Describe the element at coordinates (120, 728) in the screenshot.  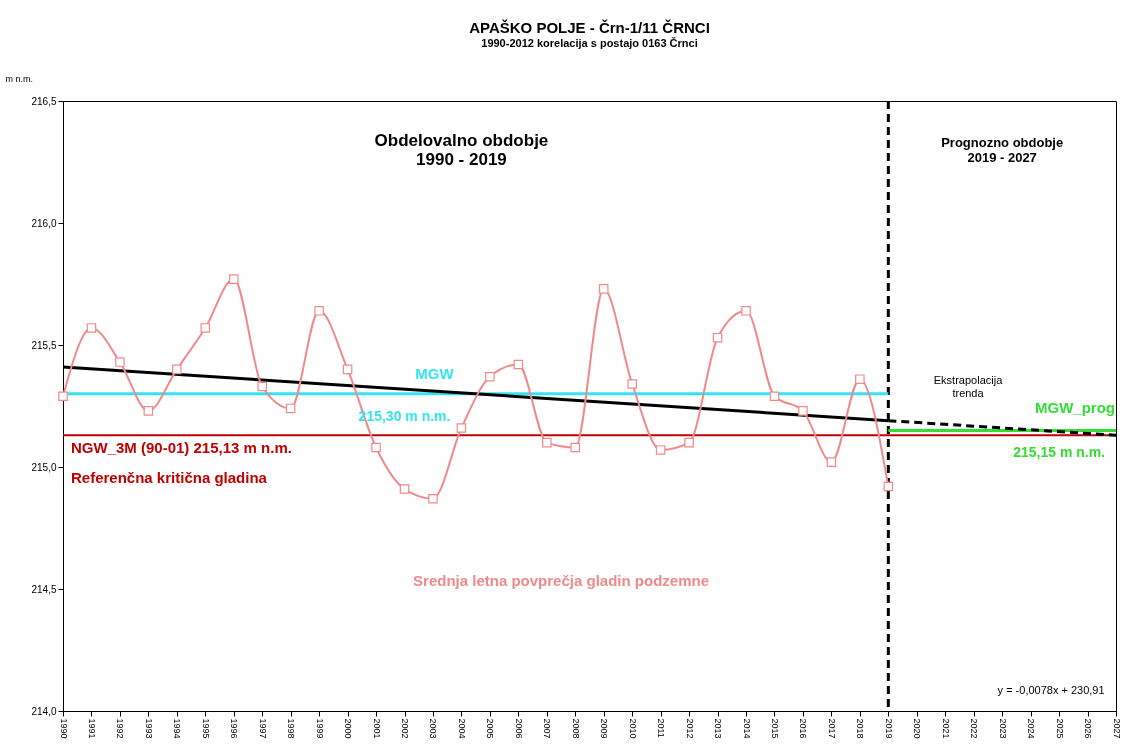
I see `x-tick-label: 1992` at that location.